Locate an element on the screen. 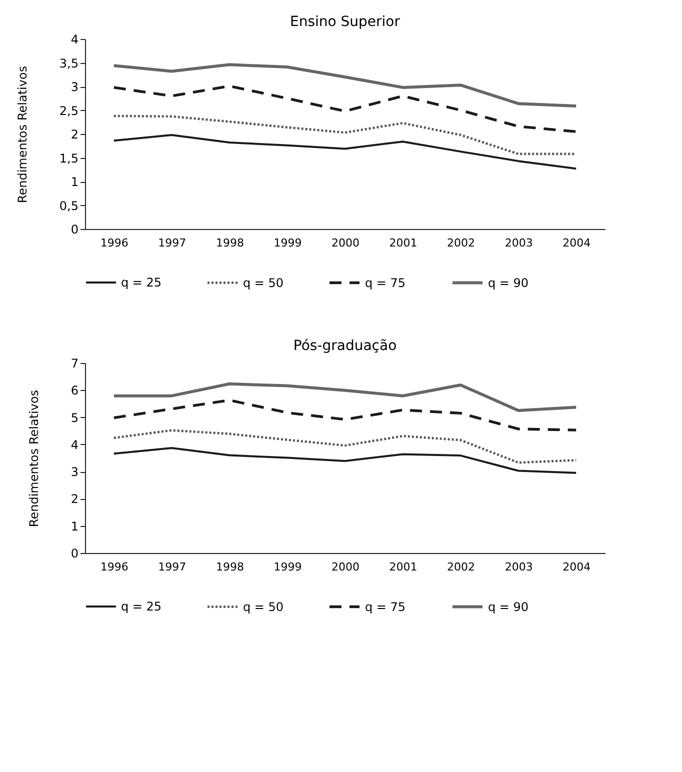  y-tick-label: 1,5 is located at coordinates (68, 158).